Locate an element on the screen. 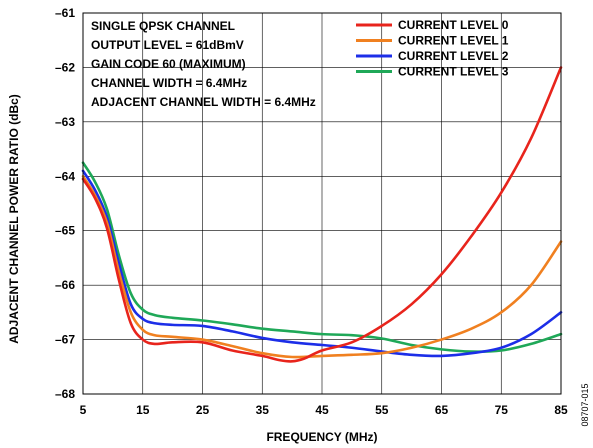 Image resolution: width=593 pixels, height=448 pixels. y-axis-title: ADJACENT CHANNEL POWER RATIO (dBc) is located at coordinates (14, 219).